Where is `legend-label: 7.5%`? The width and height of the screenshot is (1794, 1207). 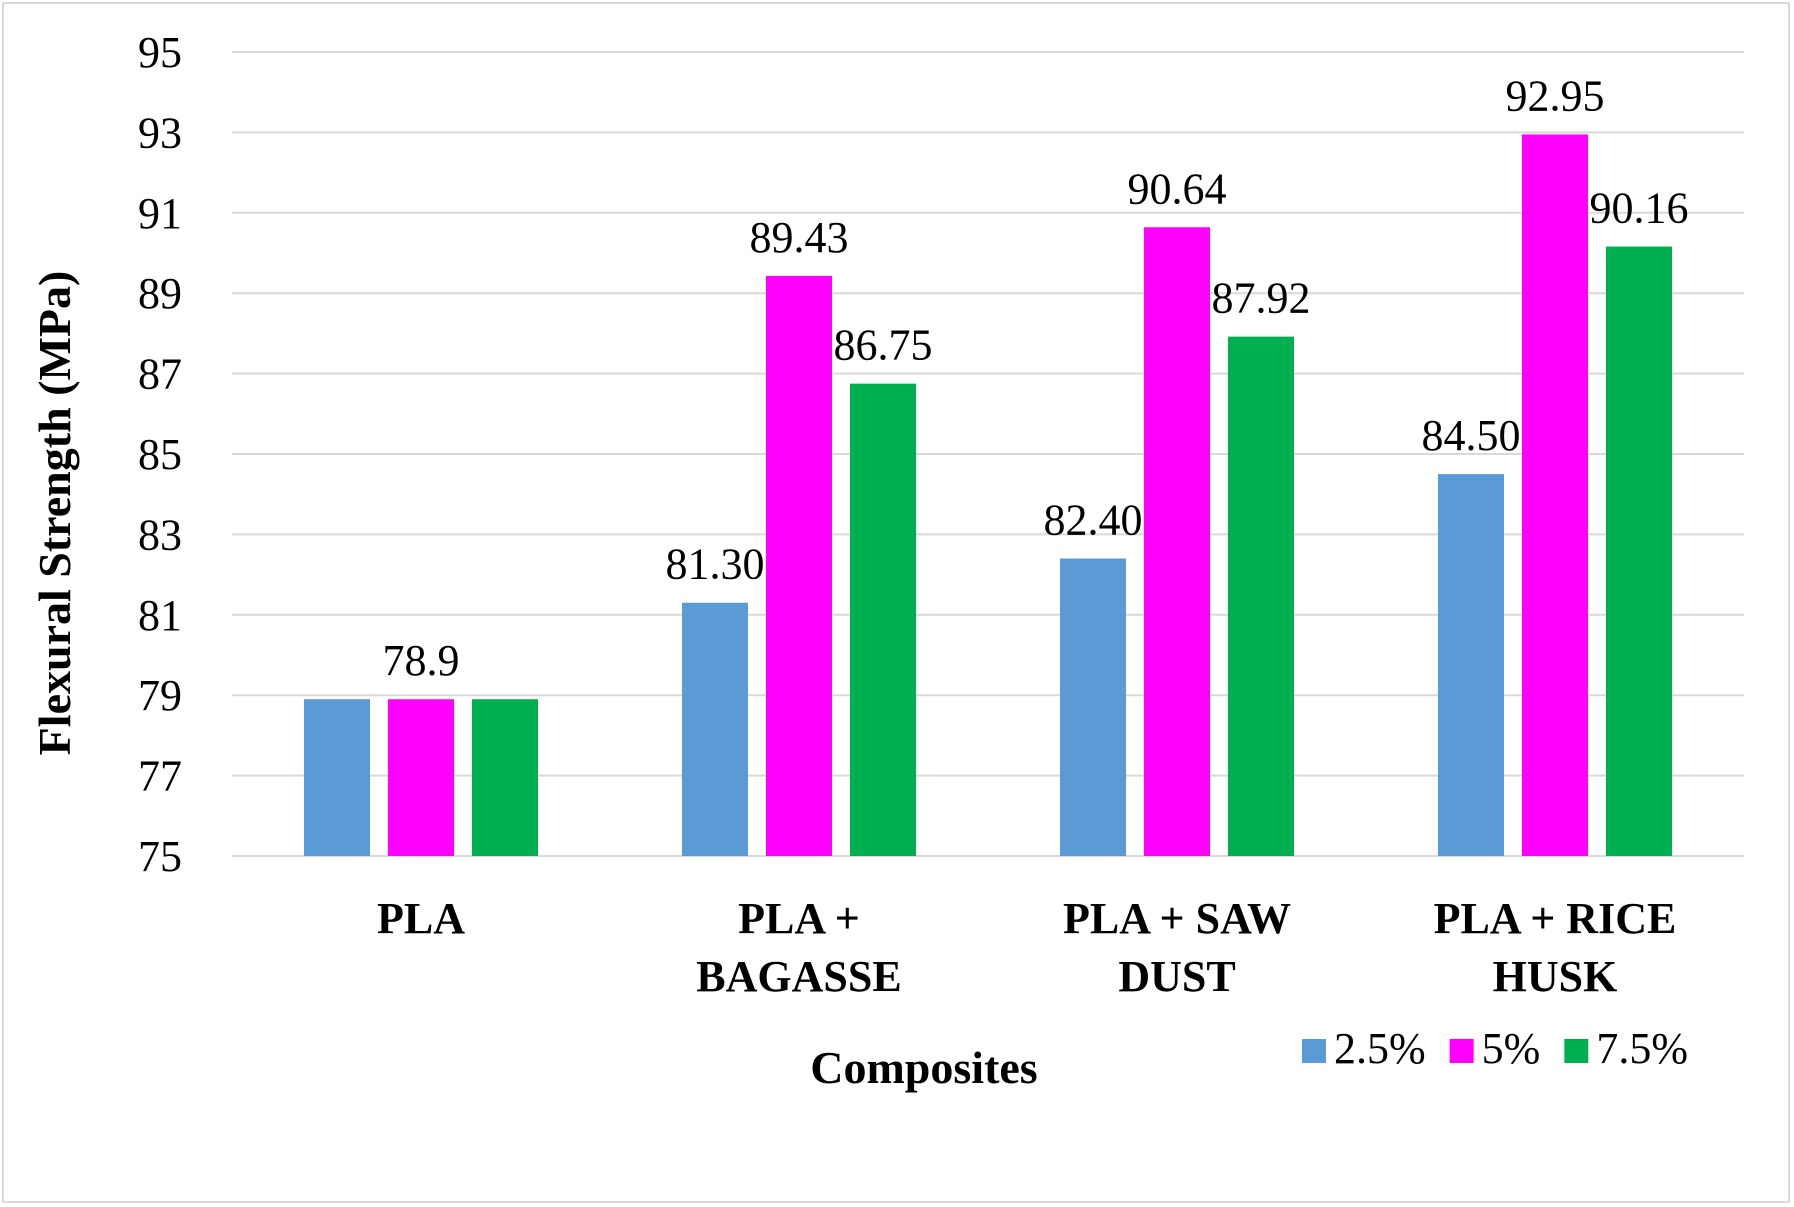
legend-label: 7.5% is located at coordinates (1642, 1048).